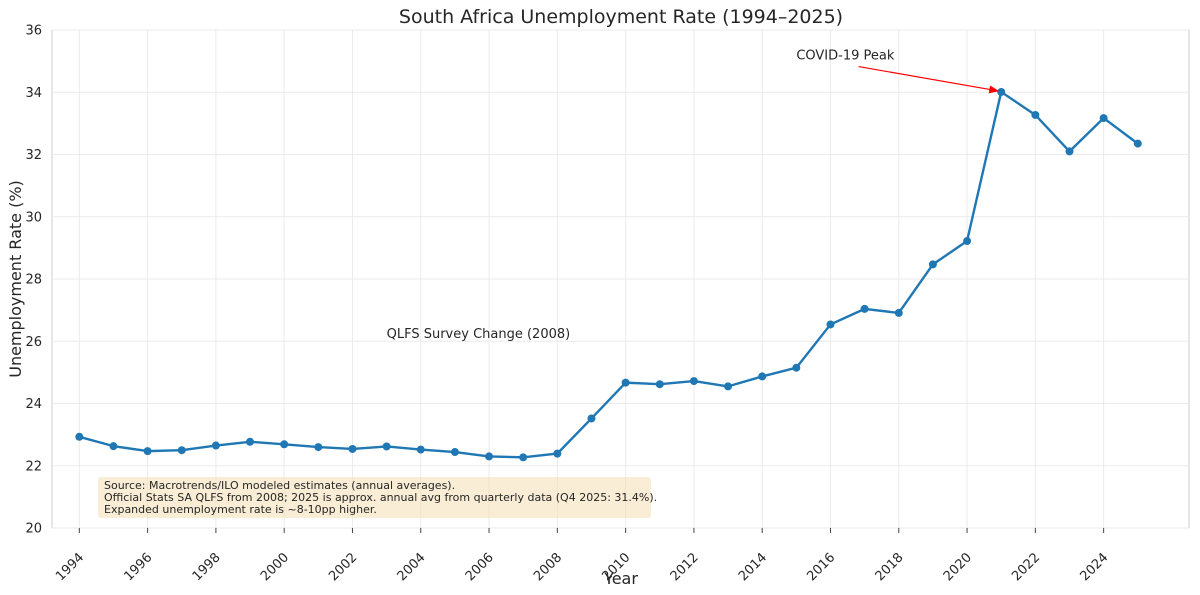 Image resolution: width=1200 pixels, height=595 pixels. I want to click on x-tick-label: 2000, so click(275, 567).